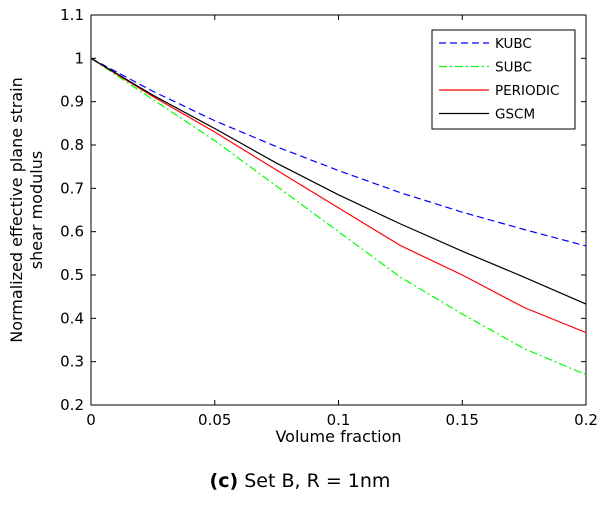 This screenshot has height=508, width=600. Describe the element at coordinates (513, 68) in the screenshot. I see `legend-label-subc: SUBC` at that location.